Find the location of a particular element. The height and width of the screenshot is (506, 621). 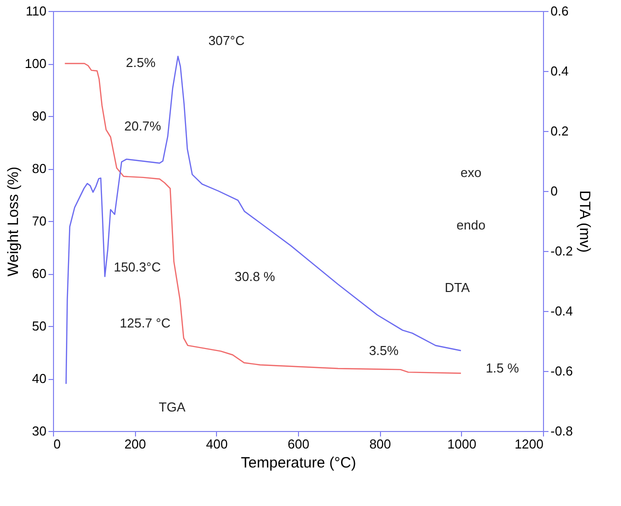

y-tick-label: 110 is located at coordinates (36, 11).